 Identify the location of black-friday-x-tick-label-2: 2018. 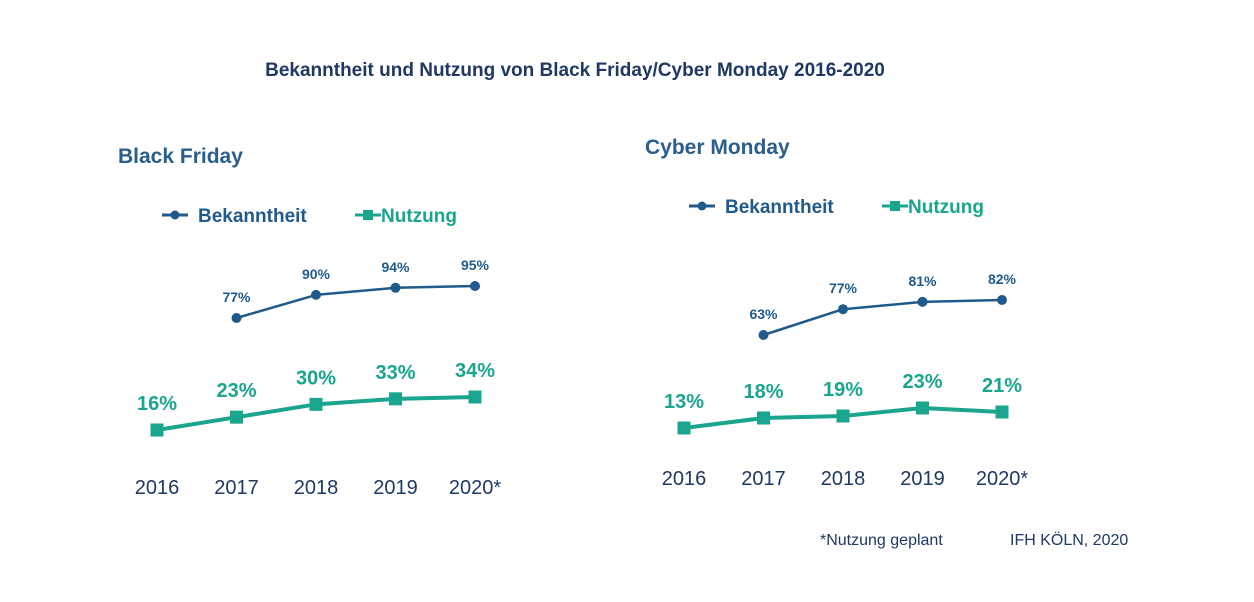
(316, 488).